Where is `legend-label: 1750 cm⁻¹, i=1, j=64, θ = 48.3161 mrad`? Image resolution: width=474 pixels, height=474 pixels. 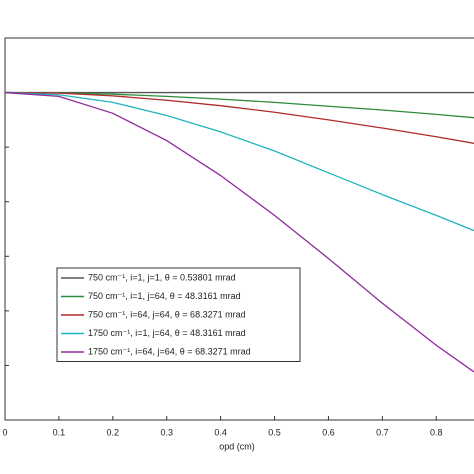
legend-label: 1750 cm⁻¹, i=1, j=64, θ = 48.3161 mrad is located at coordinates (167, 333).